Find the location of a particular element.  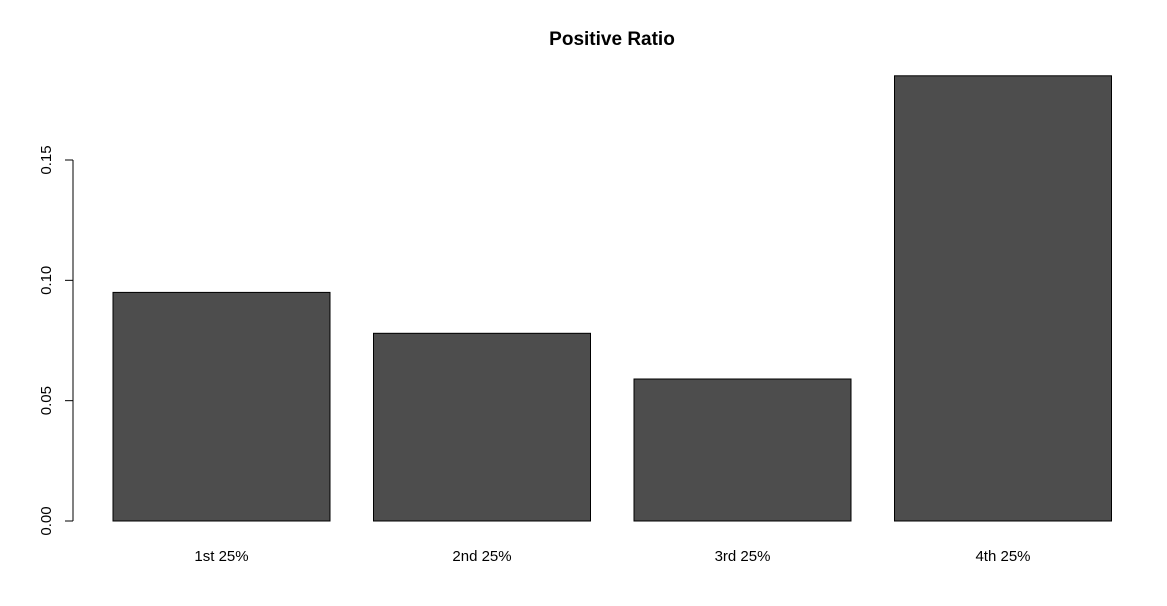

x-category-label: 2nd 25% is located at coordinates (481, 556).